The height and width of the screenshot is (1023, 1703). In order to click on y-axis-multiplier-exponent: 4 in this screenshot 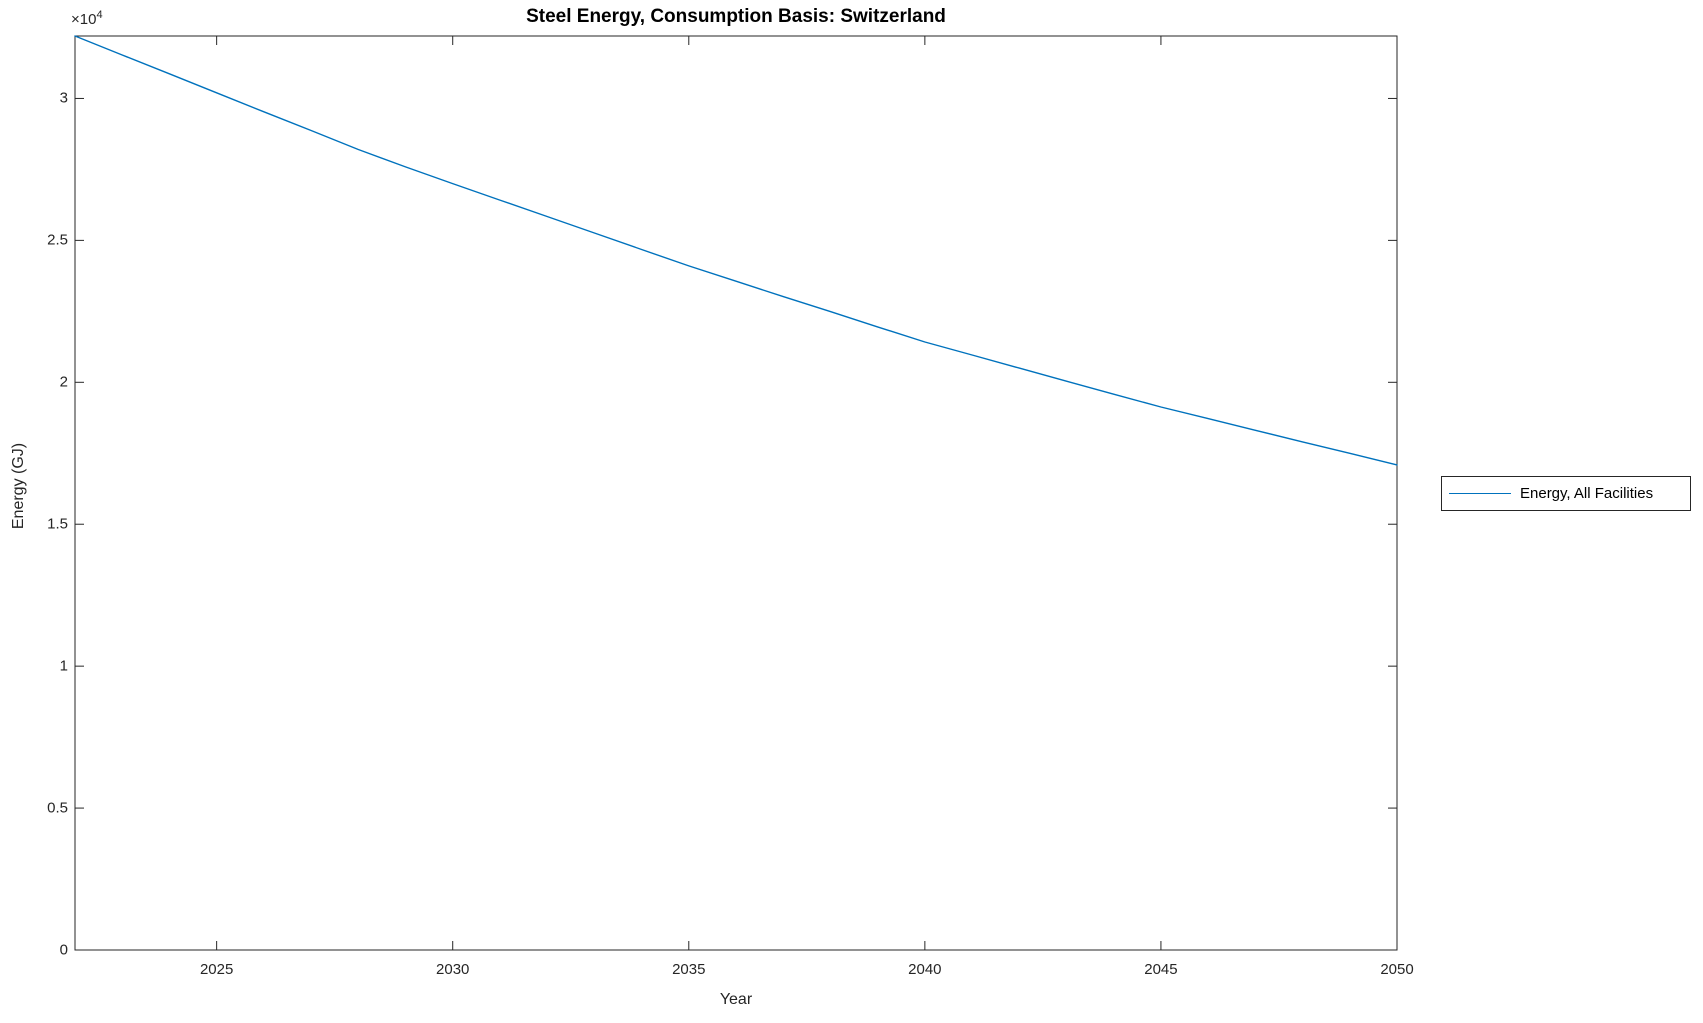, I will do `click(99, 15)`.